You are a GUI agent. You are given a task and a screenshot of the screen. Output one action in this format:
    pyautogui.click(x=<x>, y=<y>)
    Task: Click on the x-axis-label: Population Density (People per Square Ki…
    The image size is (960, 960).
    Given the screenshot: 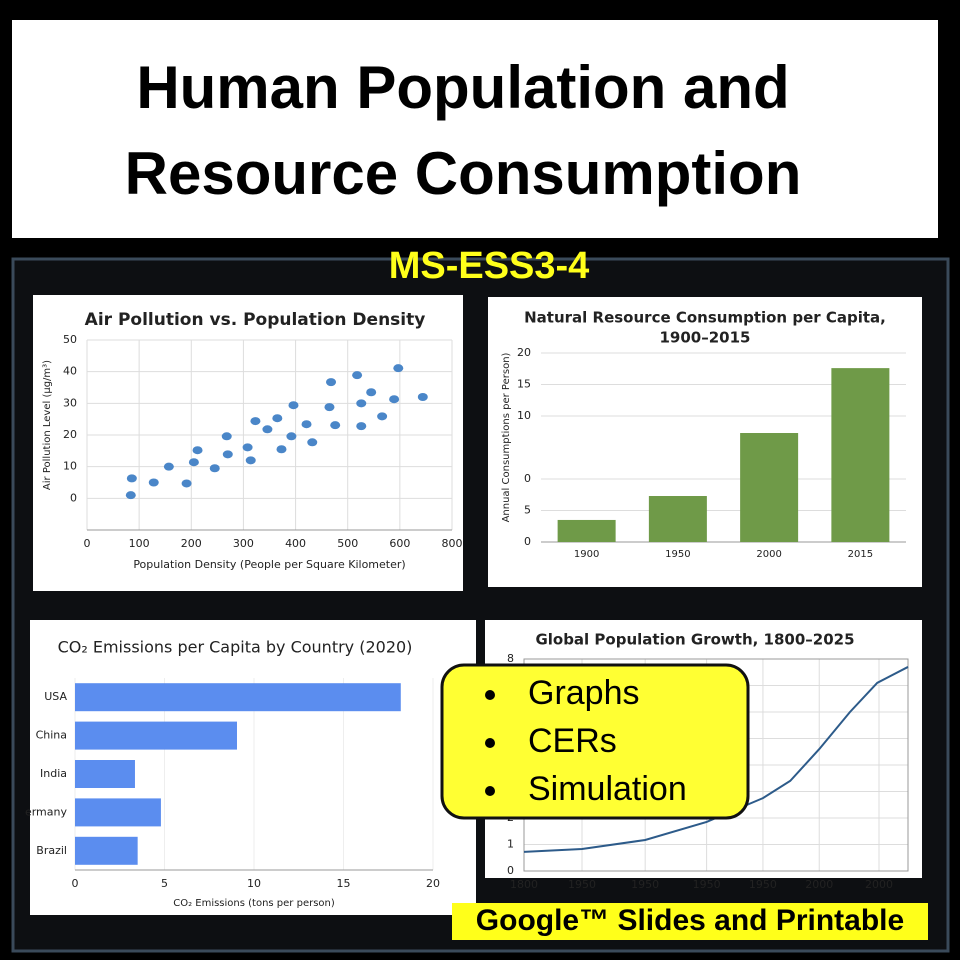 What is the action you would take?
    pyautogui.click(x=269, y=564)
    